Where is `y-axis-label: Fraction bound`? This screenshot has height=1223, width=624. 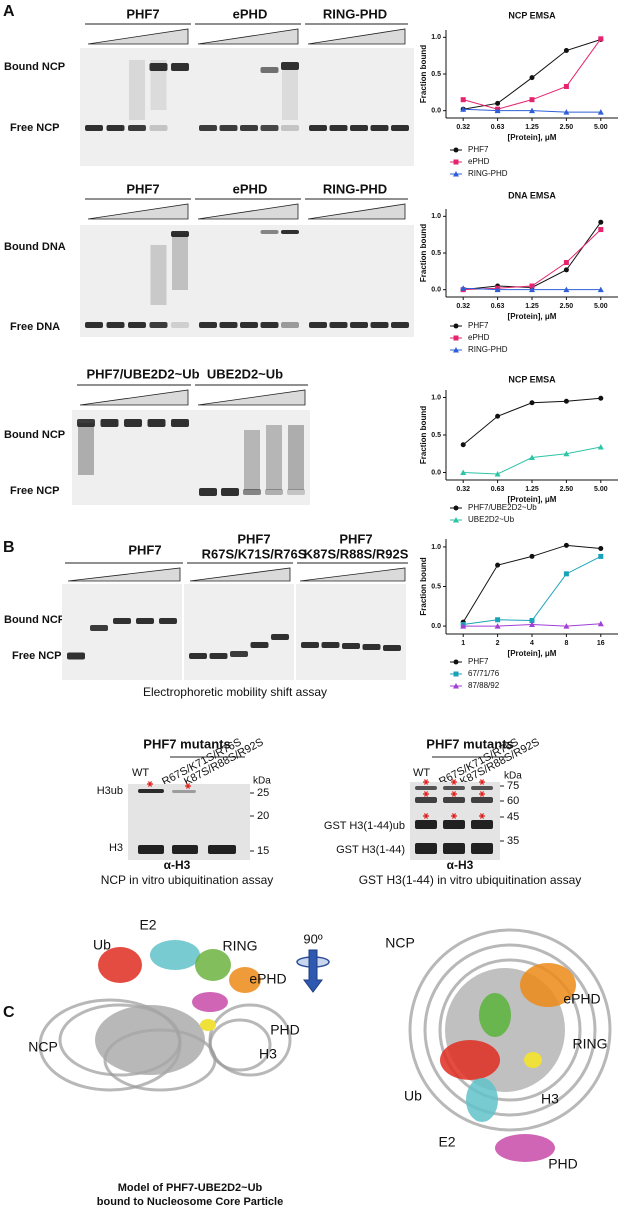 y-axis-label: Fraction bound is located at coordinates (423, 586).